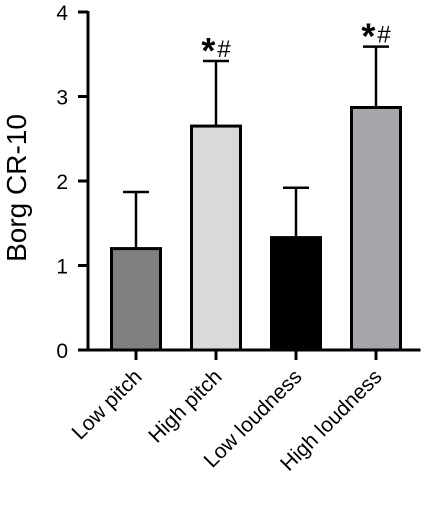 The height and width of the screenshot is (506, 429). I want to click on bar-high-loudness, so click(376, 228).